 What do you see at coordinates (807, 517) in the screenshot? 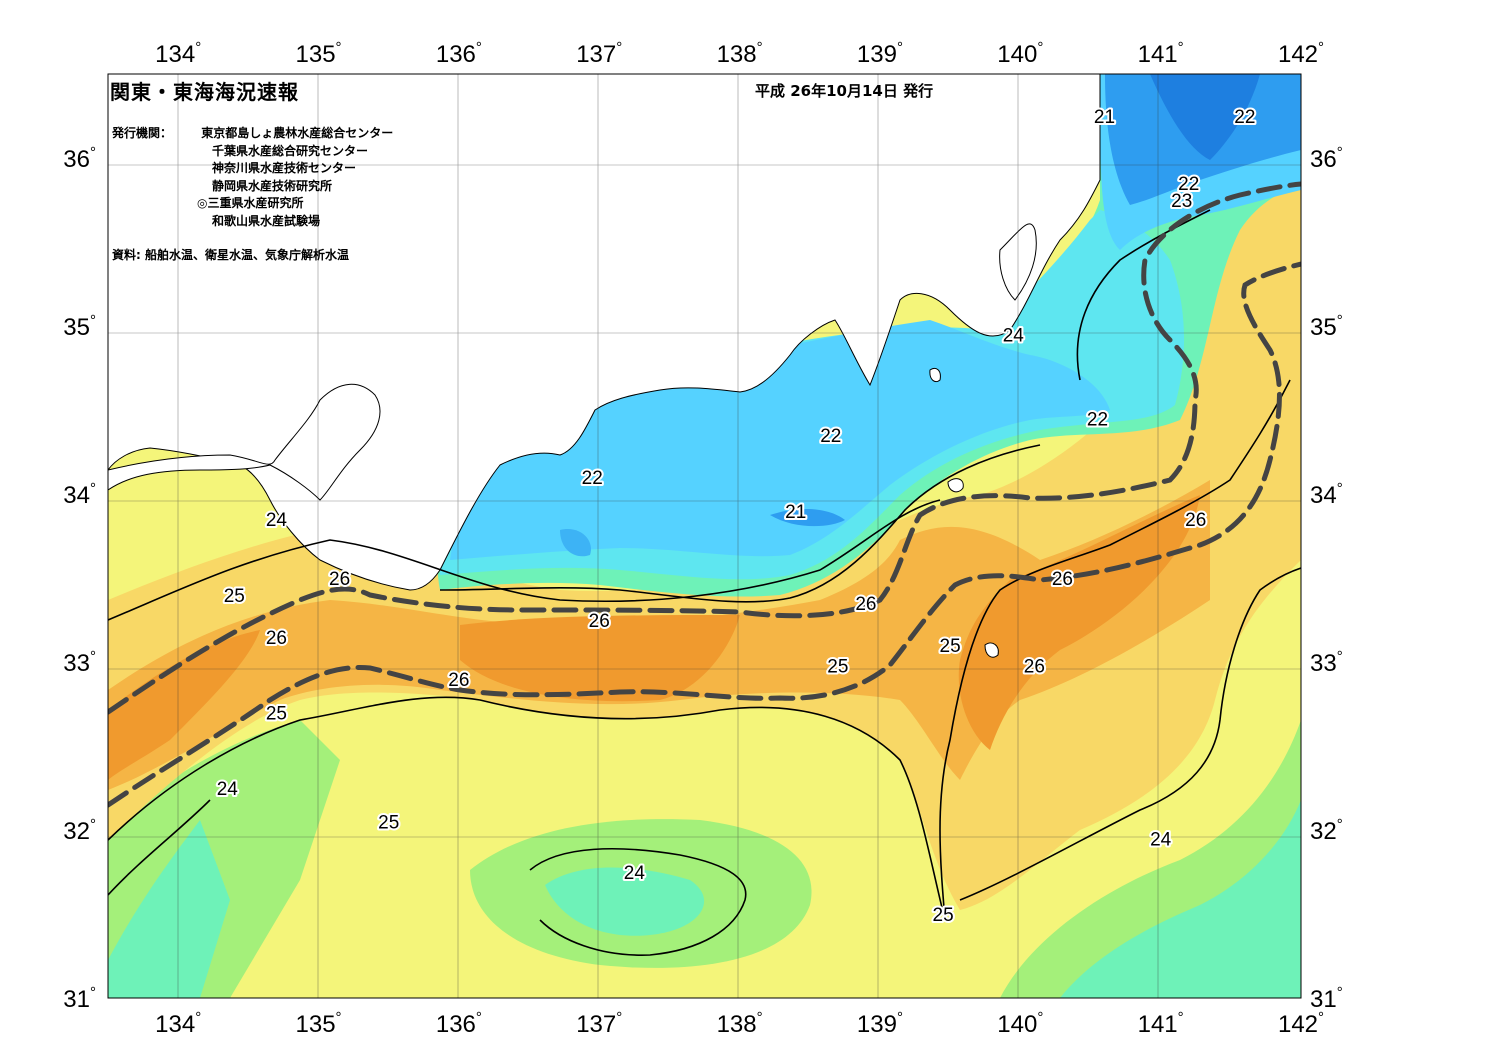
I see `sea-21c-patch-central` at bounding box center [807, 517].